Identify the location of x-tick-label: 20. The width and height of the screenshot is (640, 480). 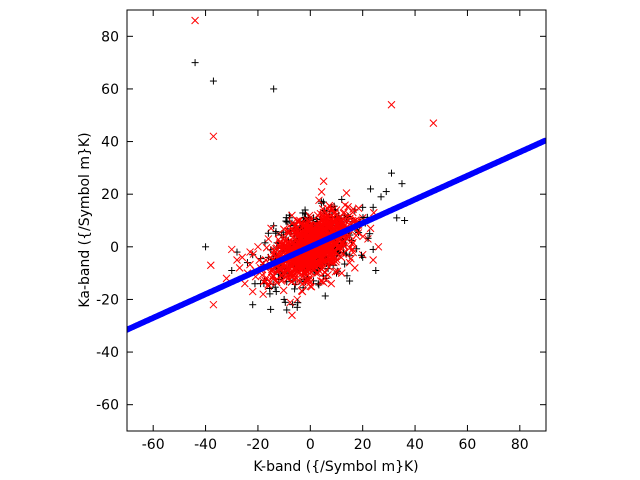
(363, 445).